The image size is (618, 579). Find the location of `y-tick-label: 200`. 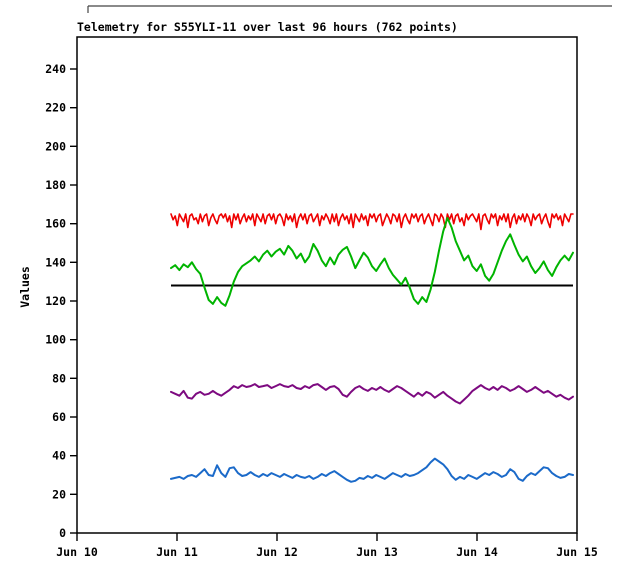

y-tick-label: 200 is located at coordinates (55, 146).